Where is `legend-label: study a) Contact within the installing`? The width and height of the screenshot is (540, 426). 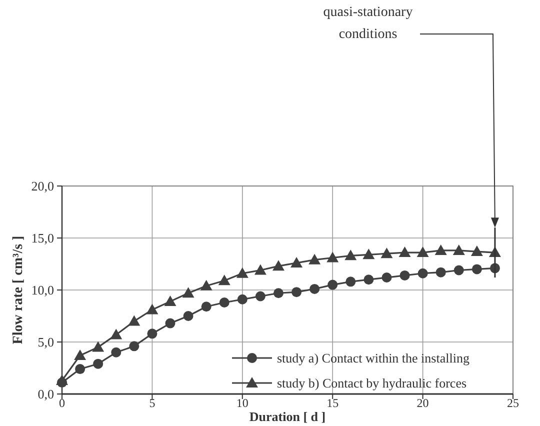 legend-label: study a) Contact within the installing is located at coordinates (373, 358).